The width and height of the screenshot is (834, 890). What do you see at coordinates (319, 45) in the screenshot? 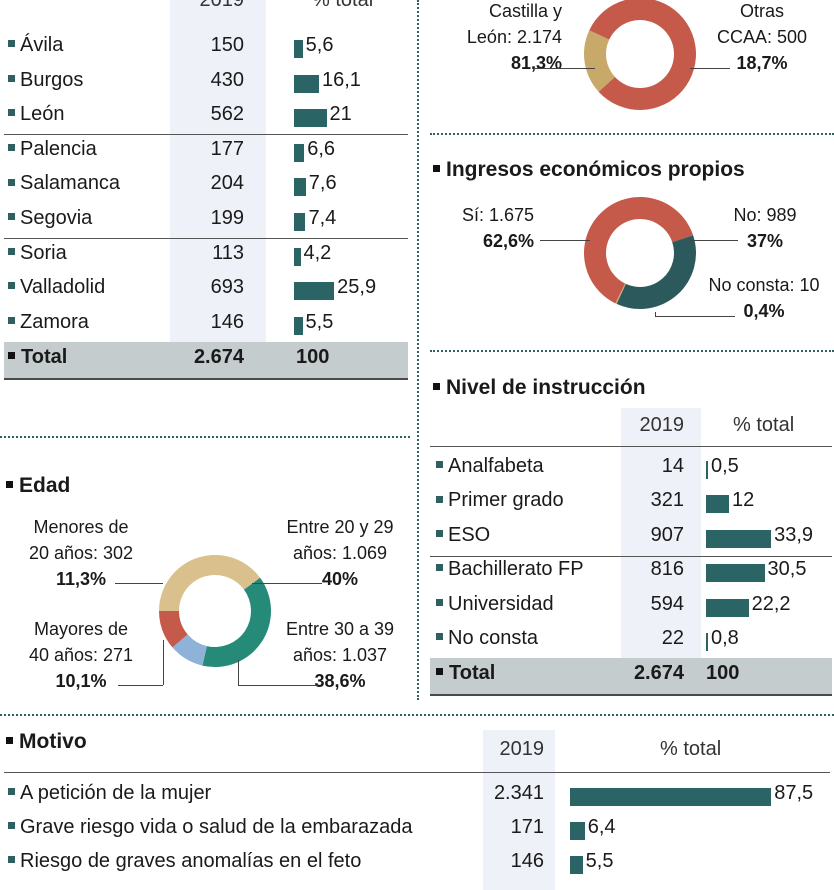
I see `row-pct: 5,6` at bounding box center [319, 45].